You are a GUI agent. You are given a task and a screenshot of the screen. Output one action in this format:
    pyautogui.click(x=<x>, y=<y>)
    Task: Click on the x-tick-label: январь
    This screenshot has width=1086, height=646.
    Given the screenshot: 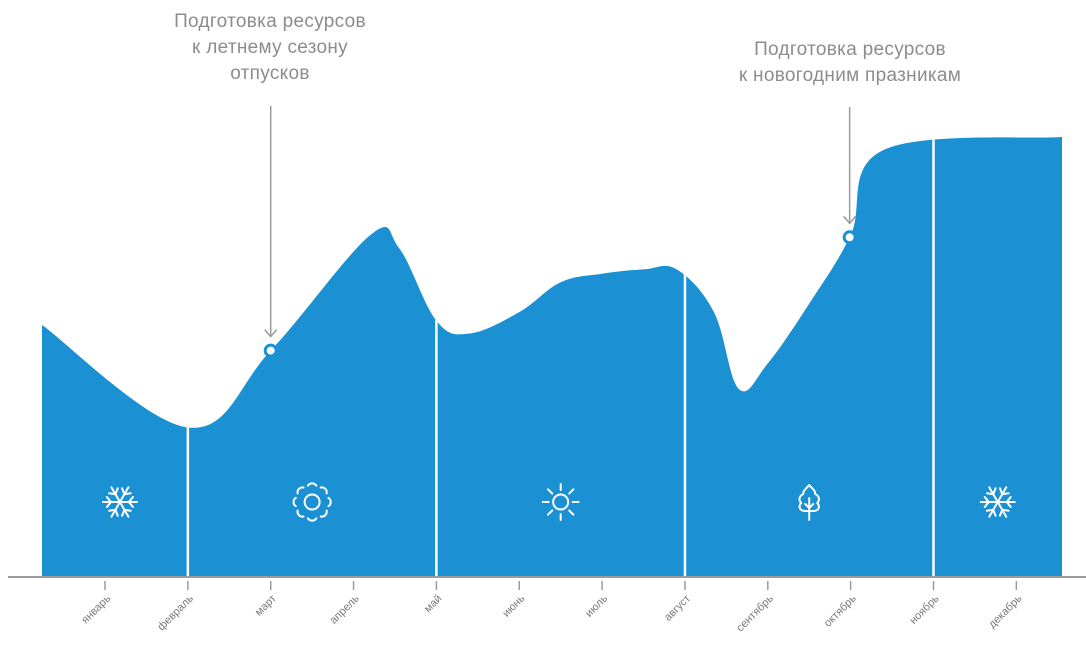 What is the action you would take?
    pyautogui.click(x=96, y=609)
    